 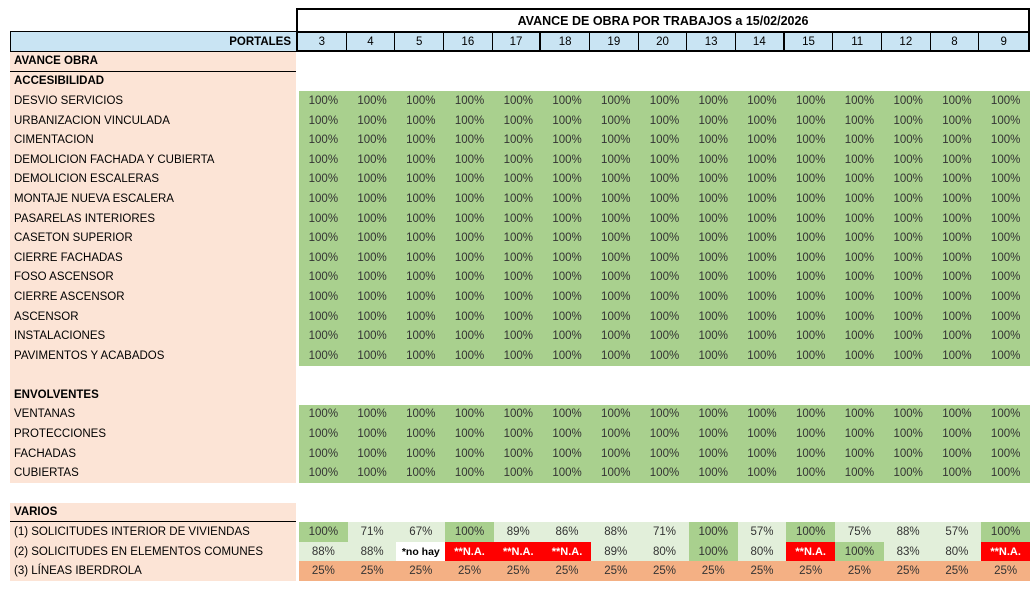 What do you see at coordinates (153, 414) in the screenshot?
I see `row-label: VENTANAS` at bounding box center [153, 414].